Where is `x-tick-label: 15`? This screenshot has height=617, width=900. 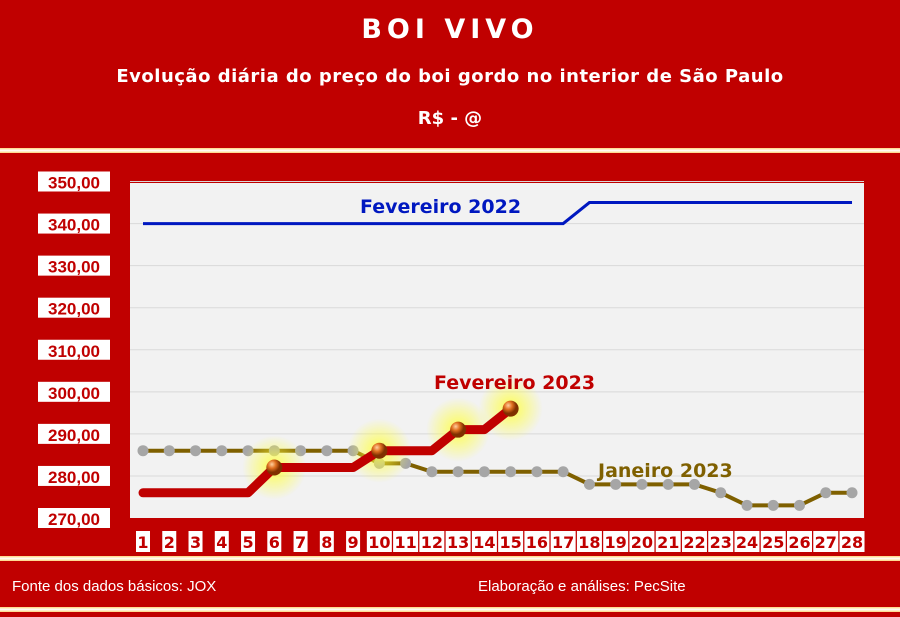
x-tick-label: 15 is located at coordinates (511, 542).